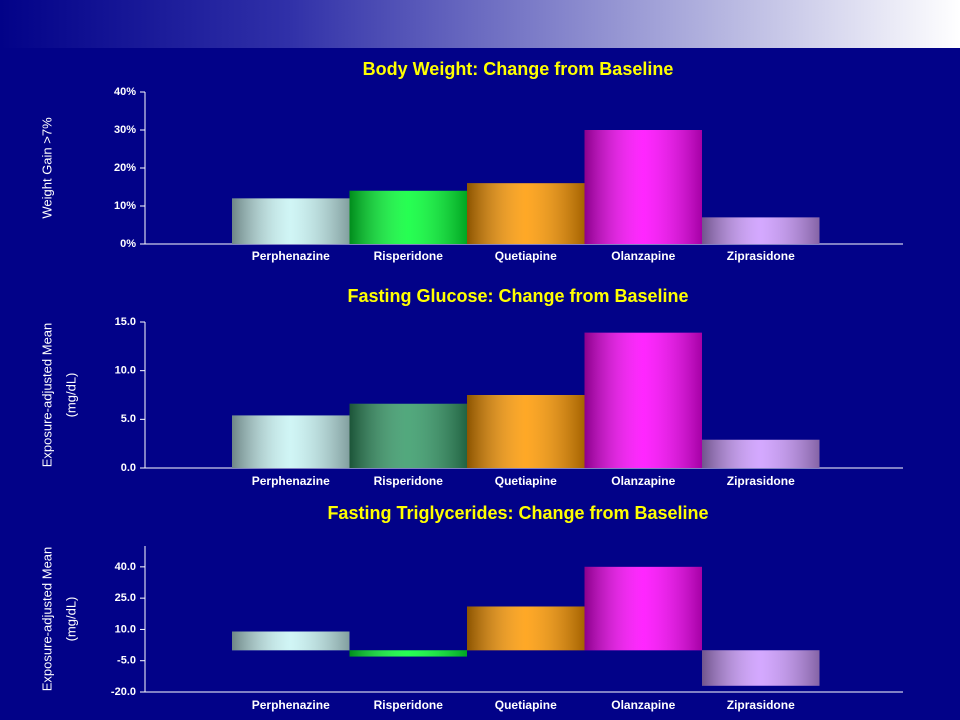  Describe the element at coordinates (518, 69) in the screenshot. I see `chart-title: Body Weight: Change from Baseline` at that location.